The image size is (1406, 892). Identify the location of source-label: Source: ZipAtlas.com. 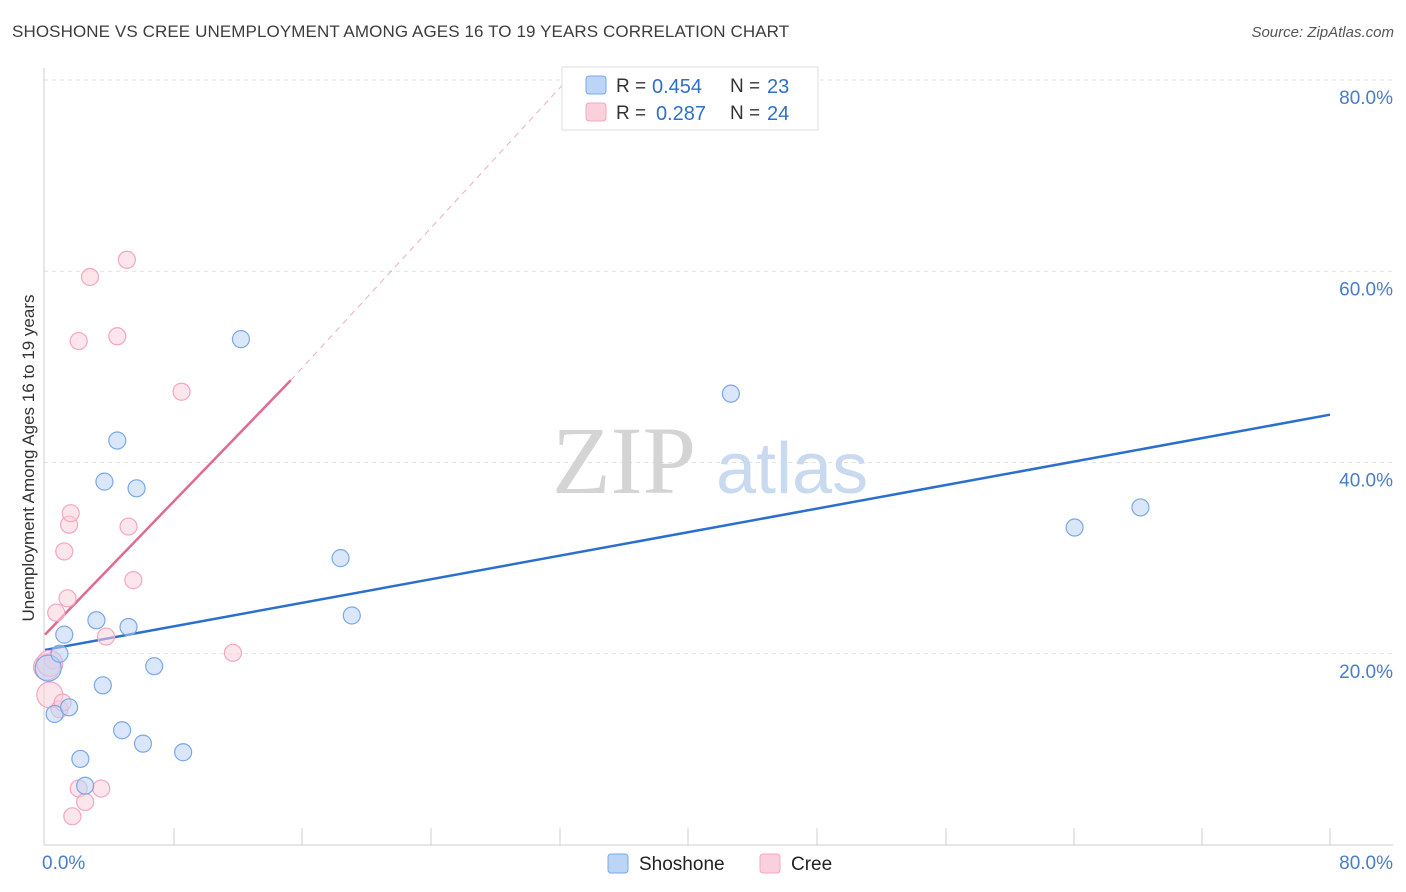
(1322, 32).